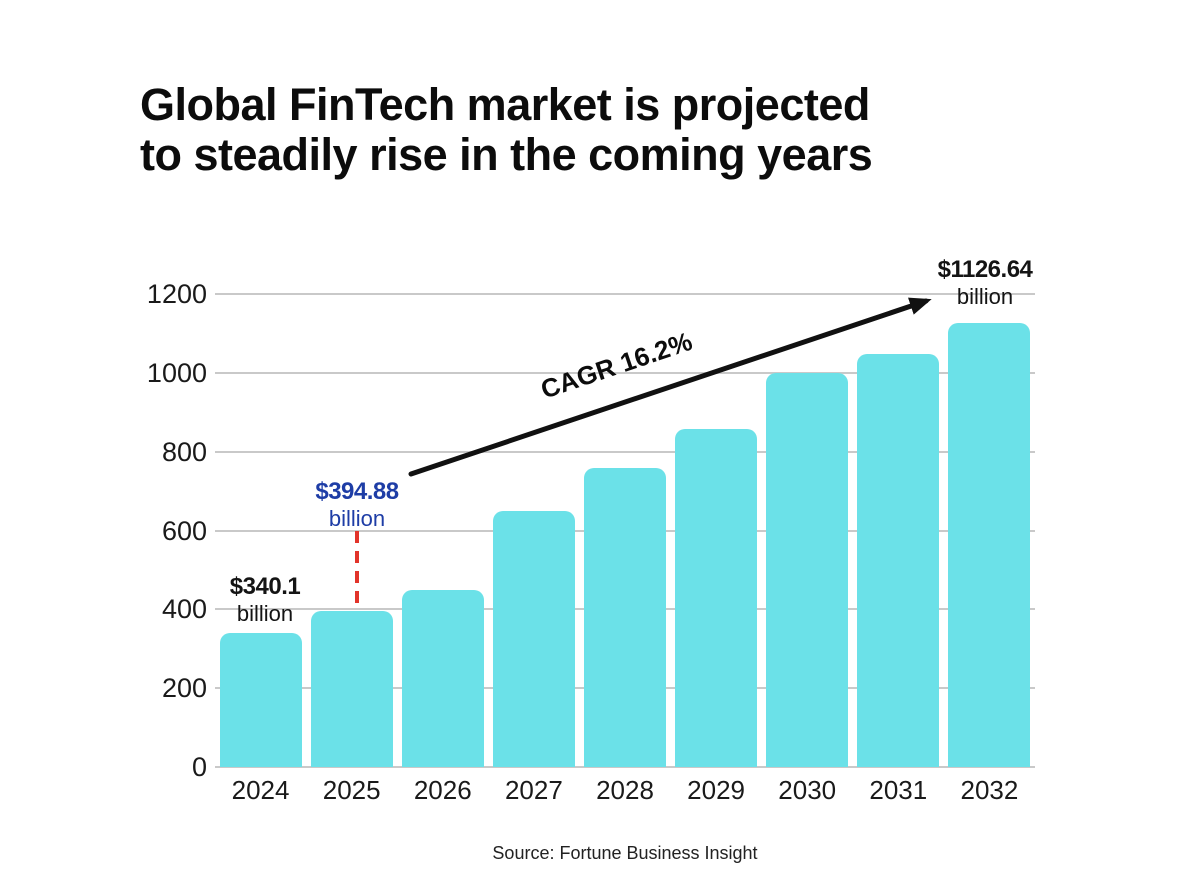 The height and width of the screenshot is (887, 1200). I want to click on y-tick-label-1200: 1200, so click(176, 294).